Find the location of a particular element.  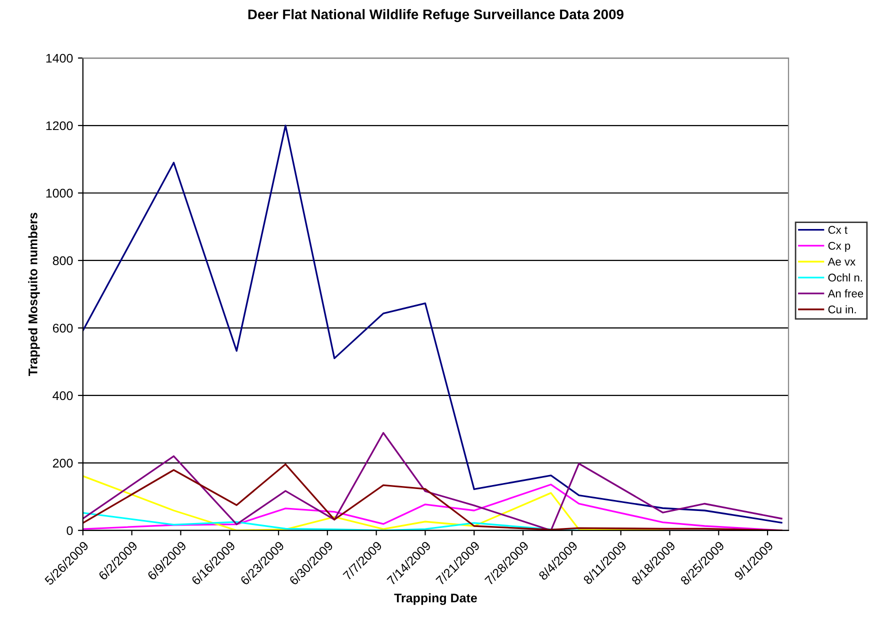

y-tick-label: 400 is located at coordinates (62, 395).